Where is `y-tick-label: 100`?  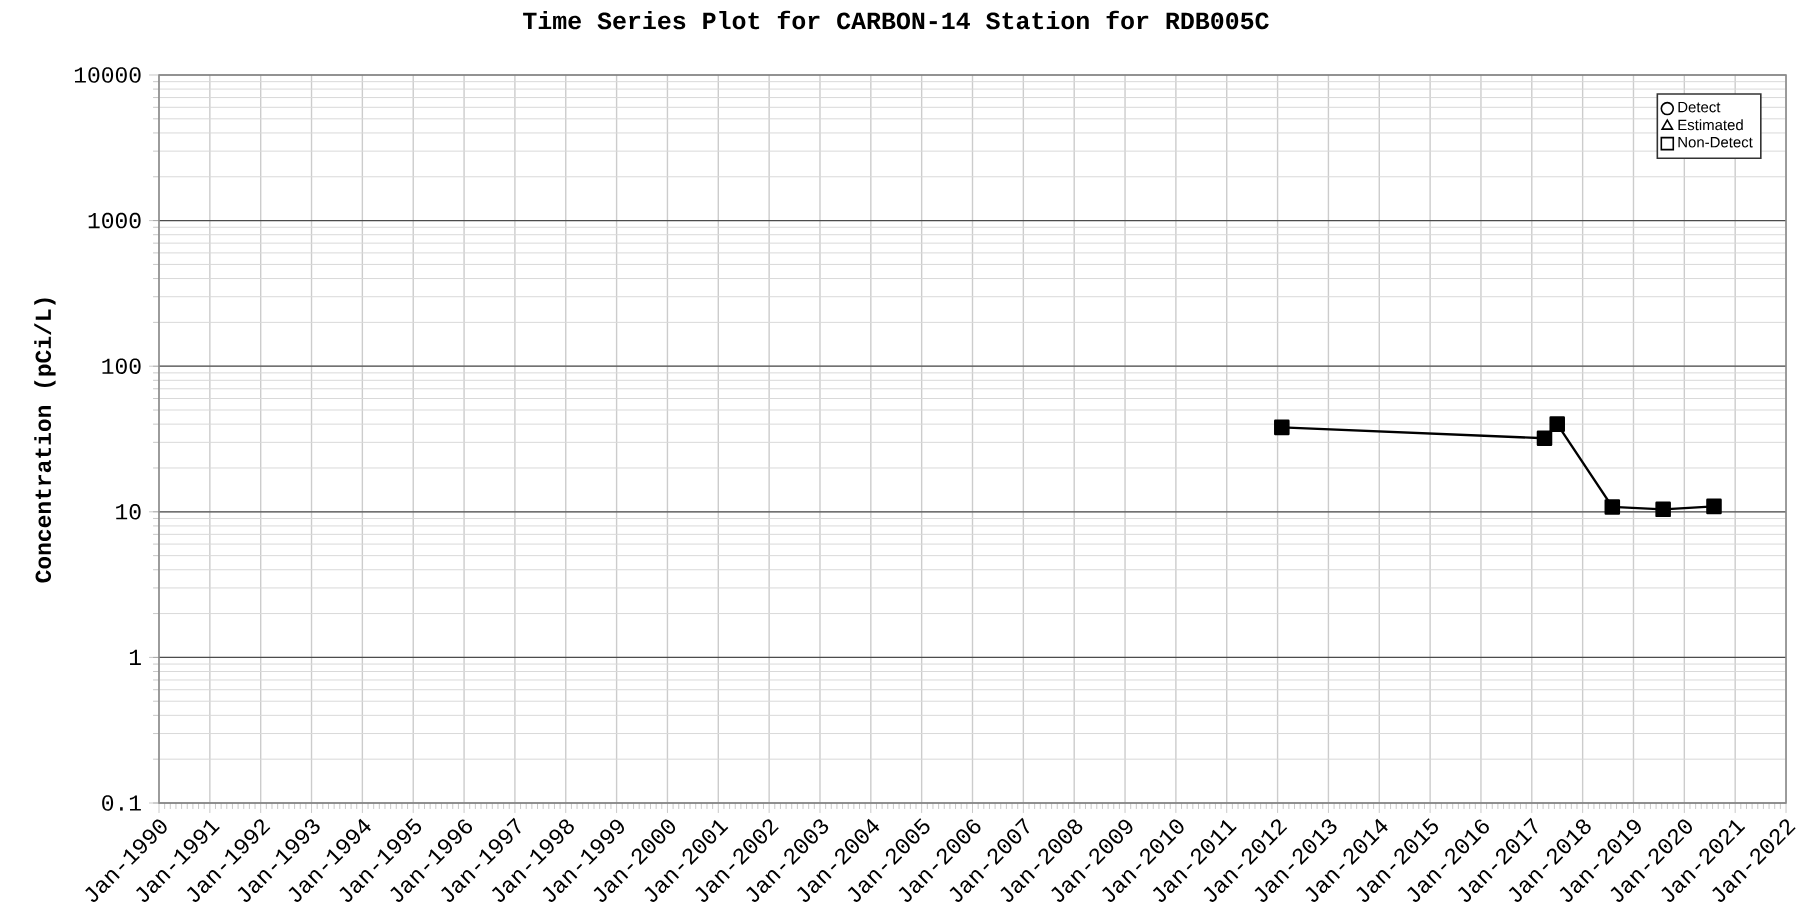 y-tick-label: 100 is located at coordinates (121, 366).